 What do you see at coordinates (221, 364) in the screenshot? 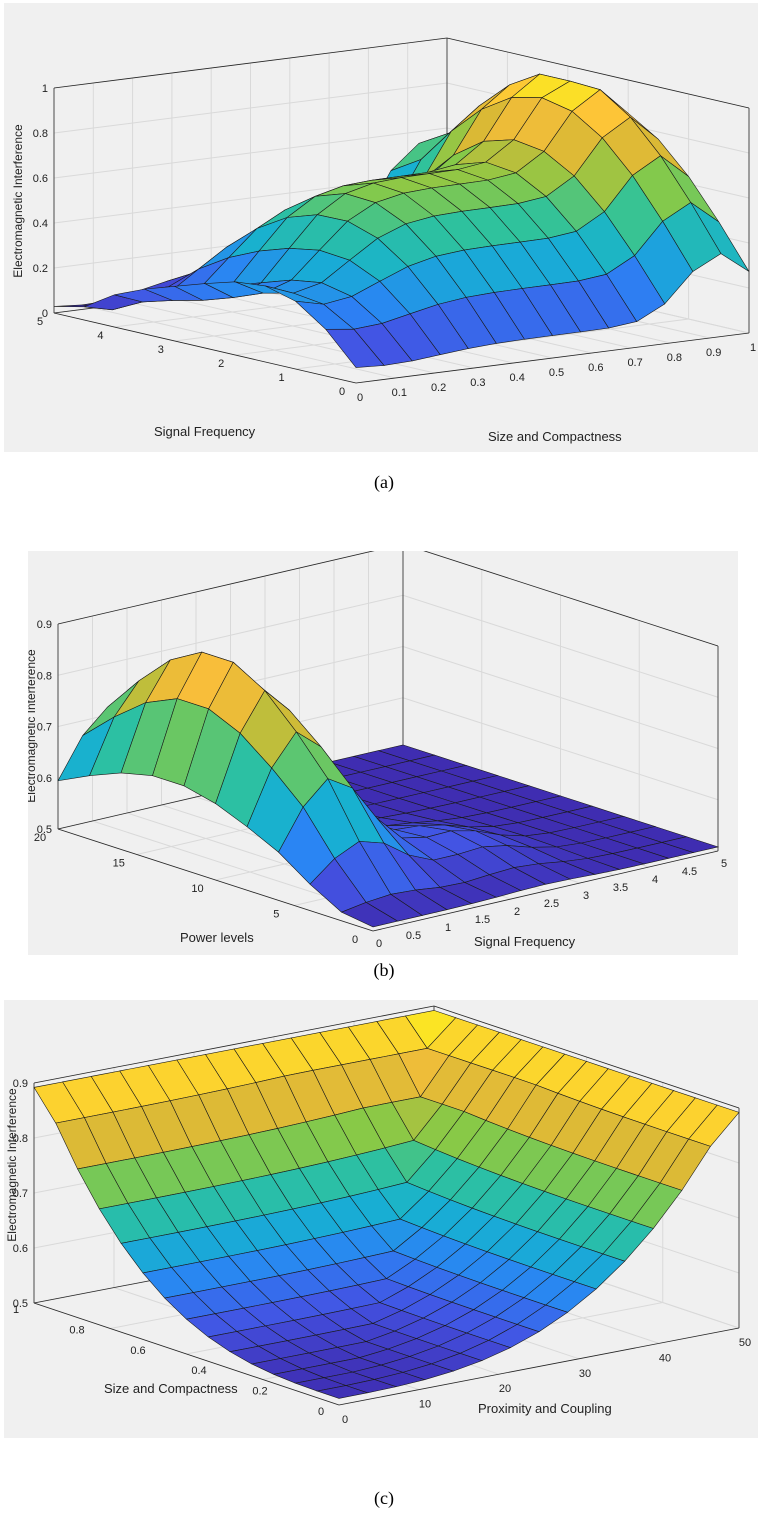
I see `y-tick-label: 2` at bounding box center [221, 364].